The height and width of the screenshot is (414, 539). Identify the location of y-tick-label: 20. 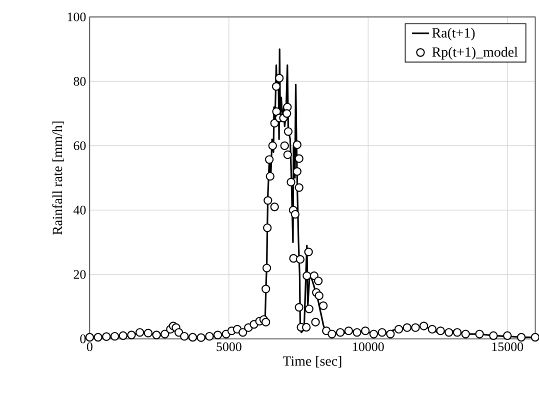
(80, 275).